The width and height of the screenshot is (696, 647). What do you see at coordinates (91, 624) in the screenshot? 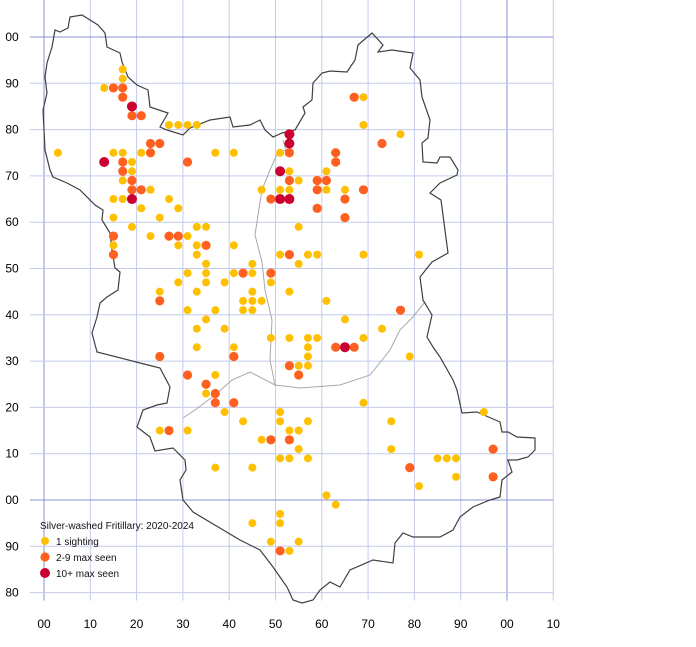
I see `x-tick-label: 10` at bounding box center [91, 624].